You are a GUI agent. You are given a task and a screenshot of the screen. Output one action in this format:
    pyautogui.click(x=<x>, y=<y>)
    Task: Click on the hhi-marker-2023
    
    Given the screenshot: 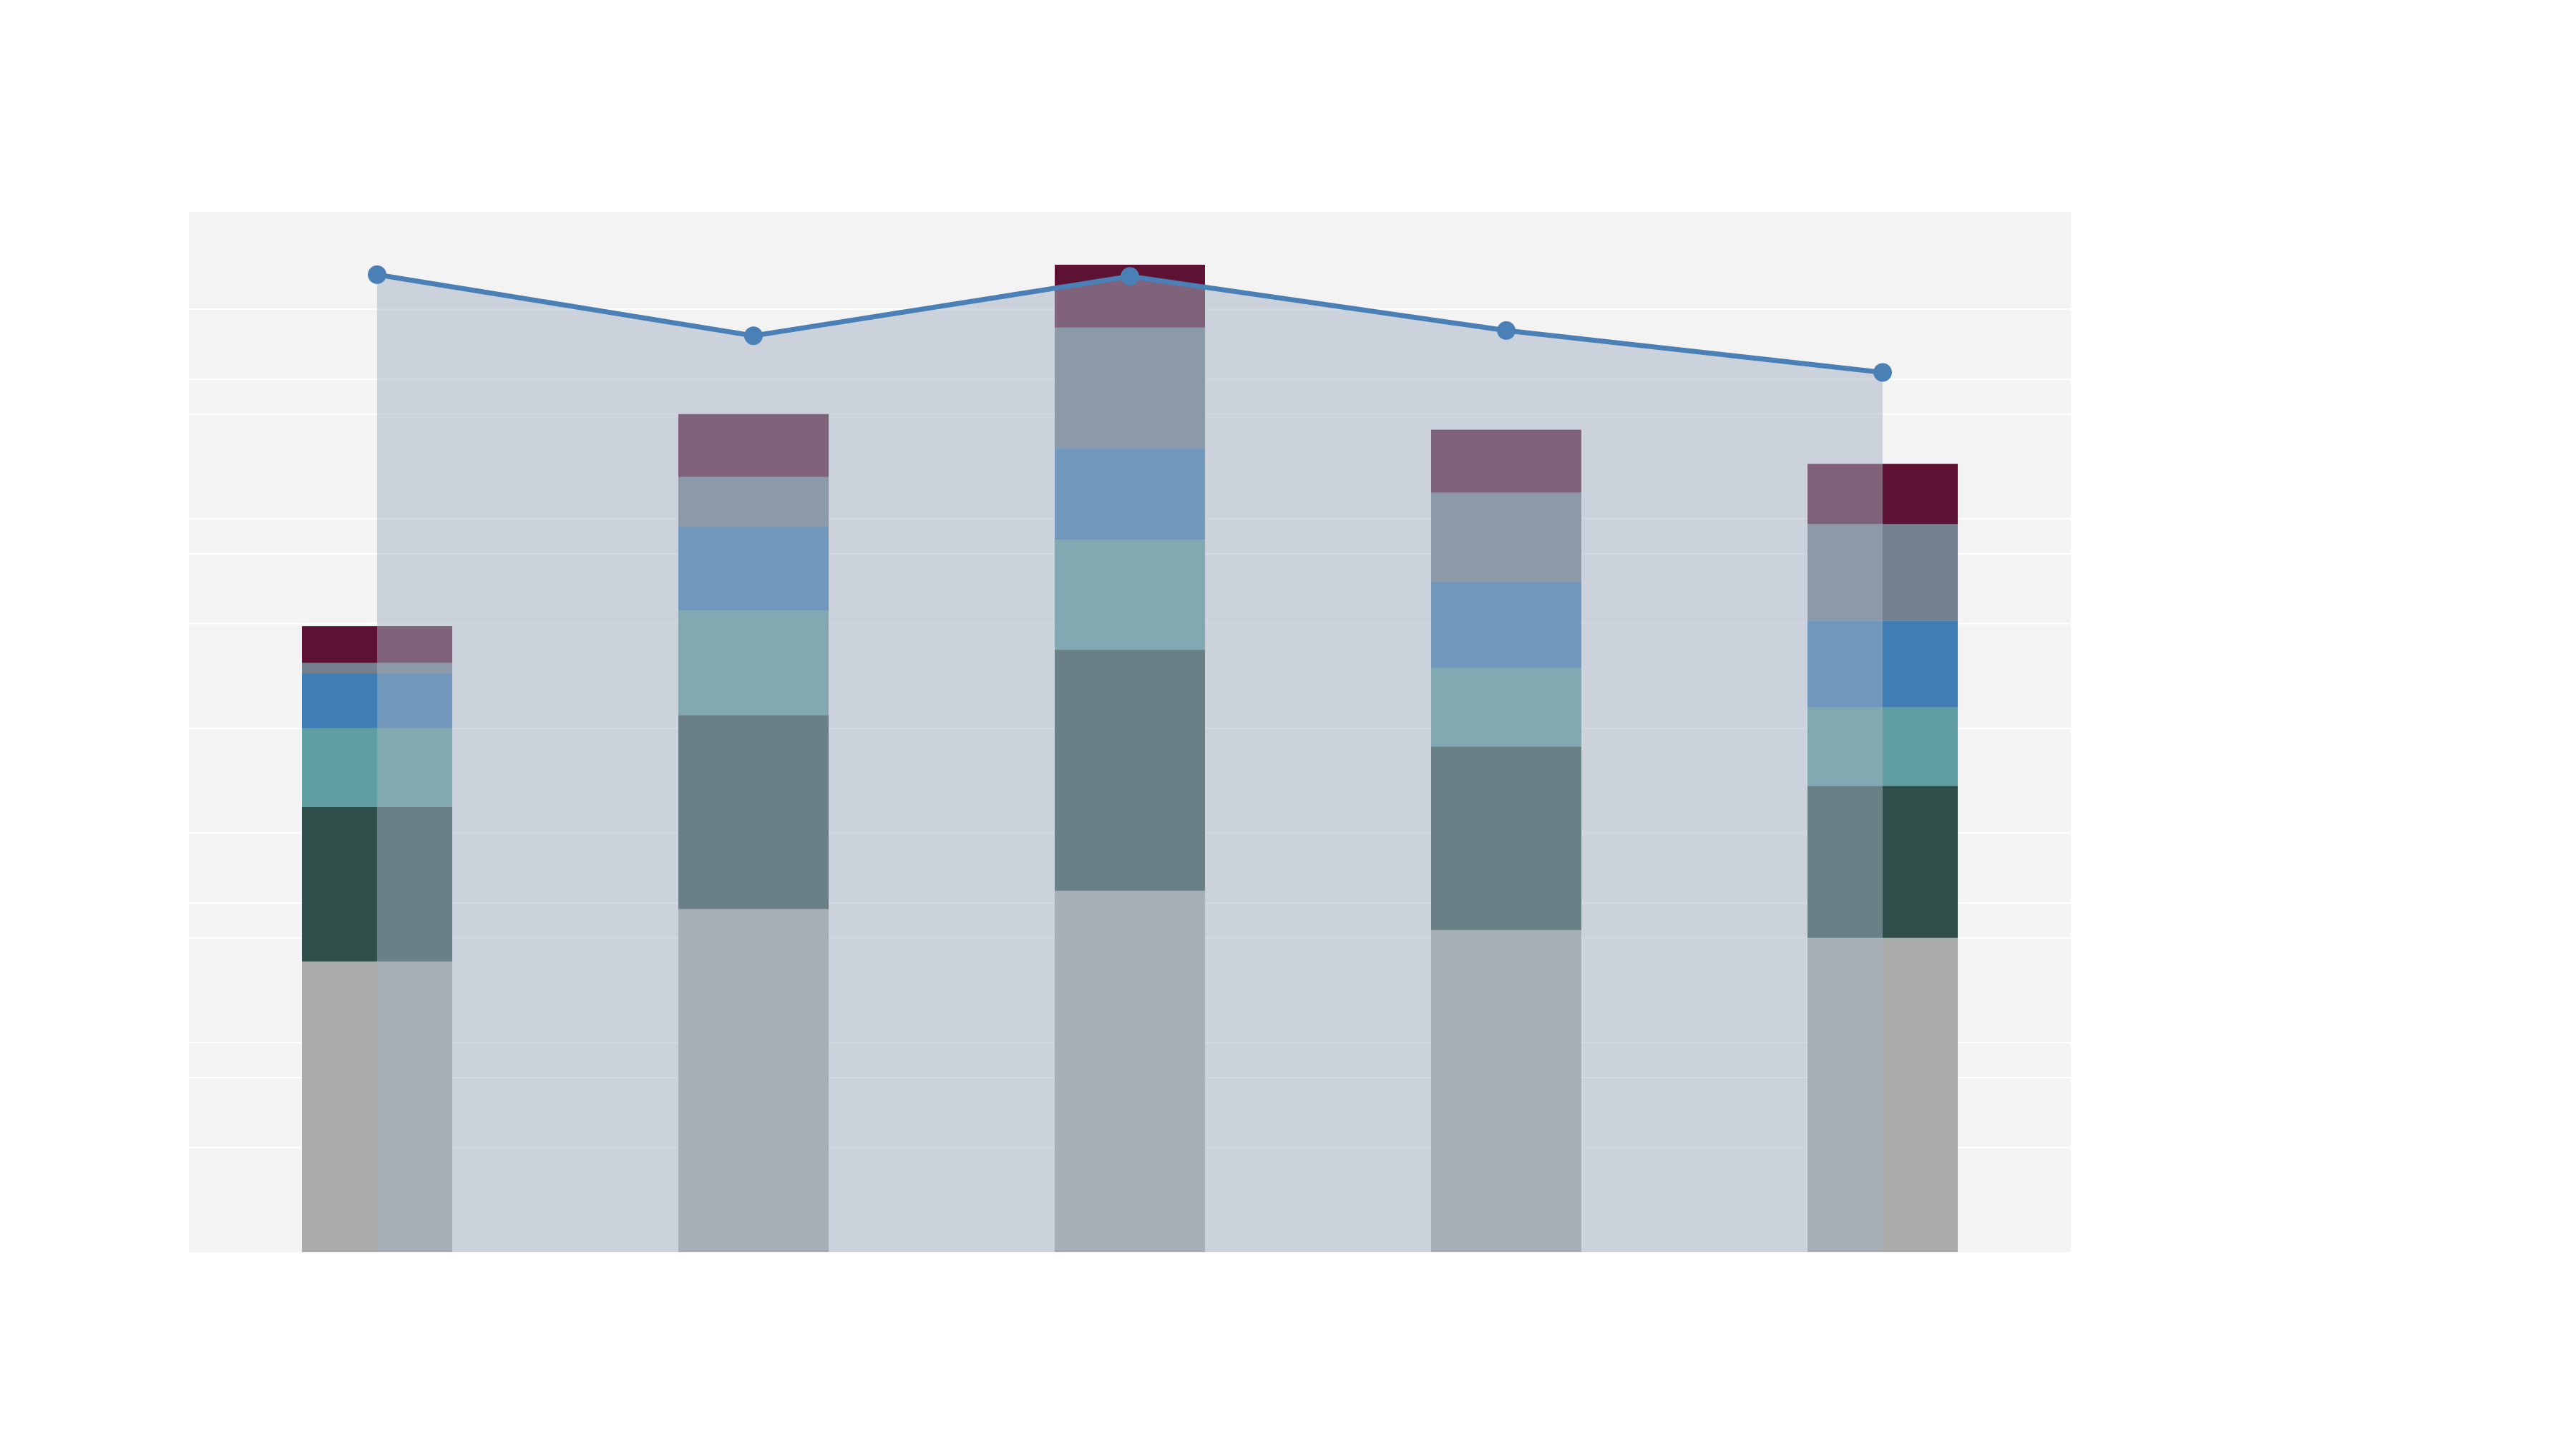 What is the action you would take?
    pyautogui.click(x=1506, y=330)
    